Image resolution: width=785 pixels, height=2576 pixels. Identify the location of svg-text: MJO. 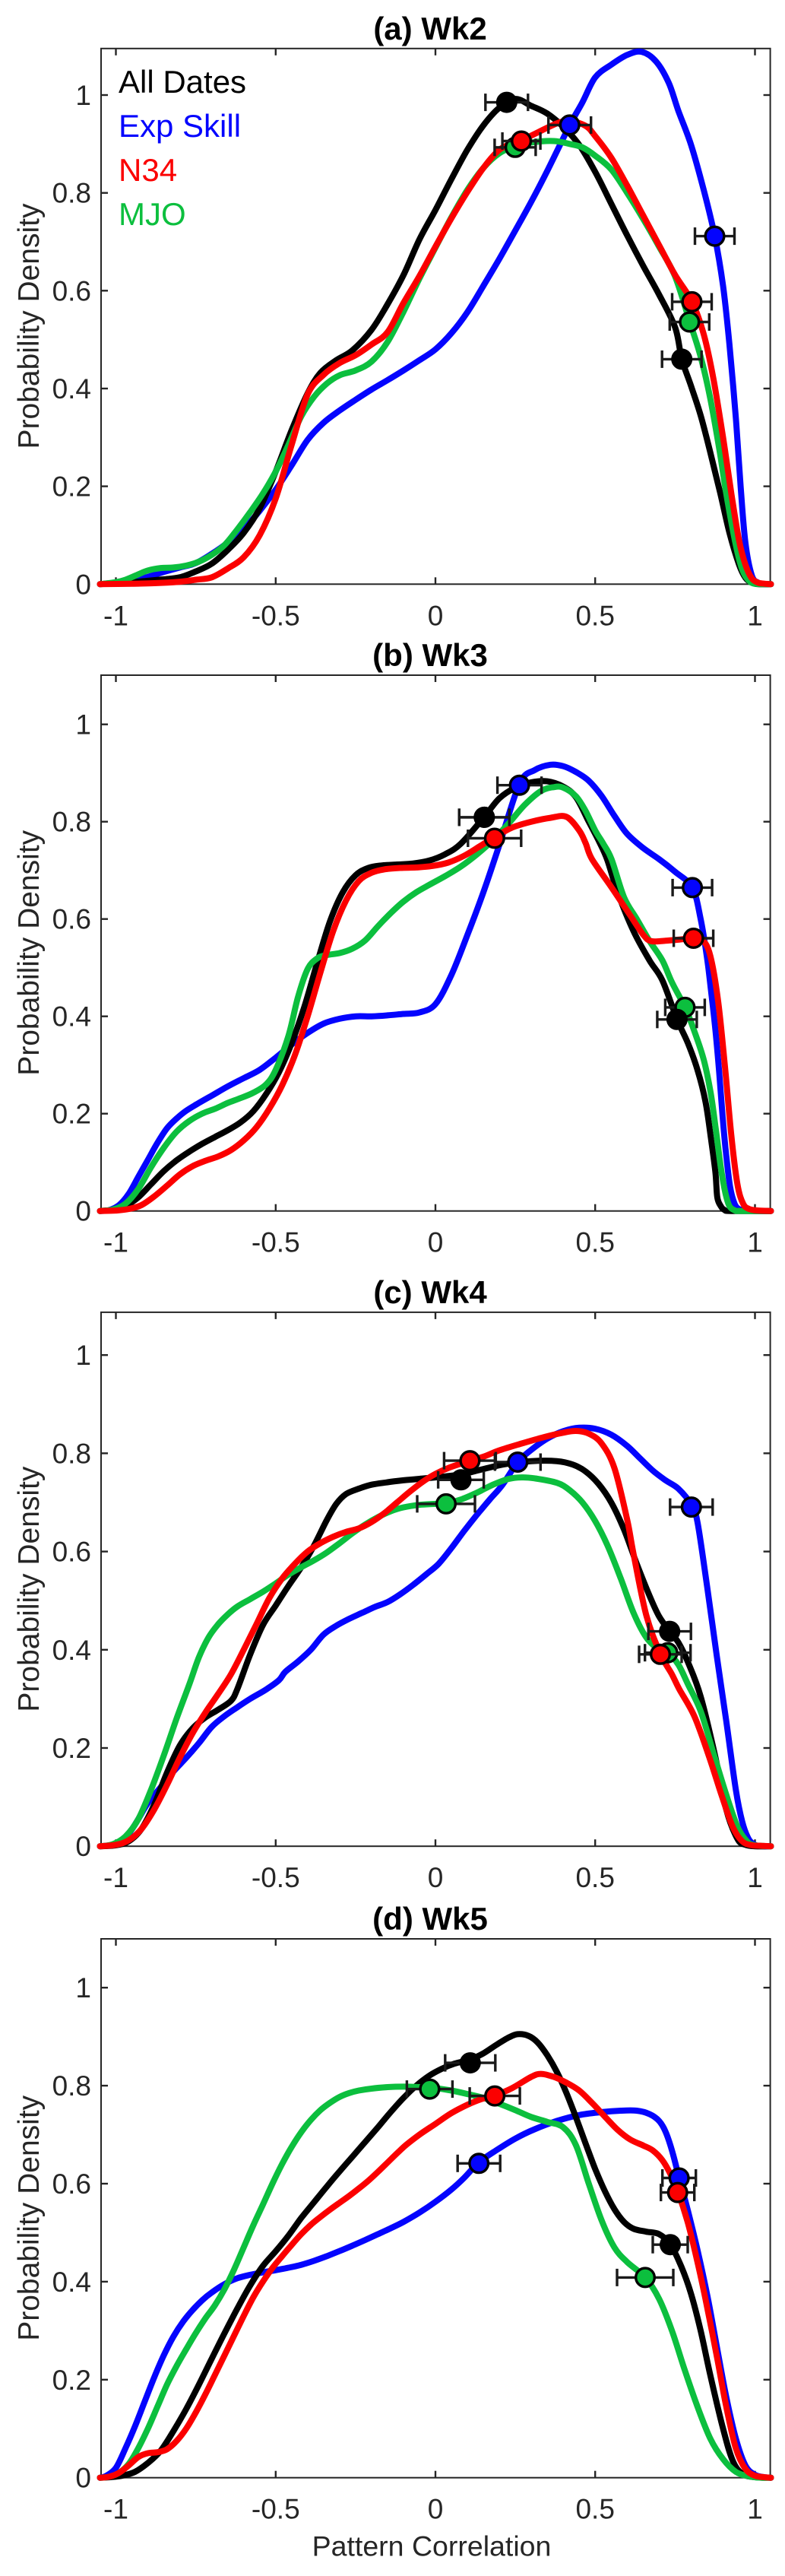
(152, 214).